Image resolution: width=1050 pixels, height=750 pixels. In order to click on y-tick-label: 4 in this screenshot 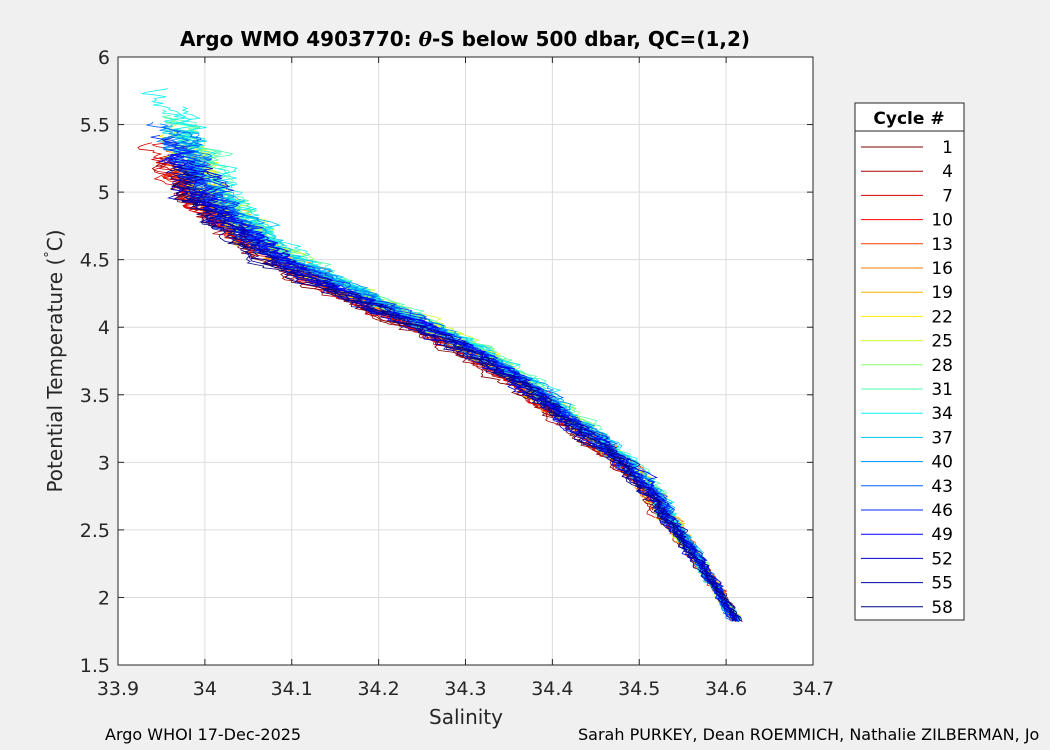, I will do `click(104, 328)`.